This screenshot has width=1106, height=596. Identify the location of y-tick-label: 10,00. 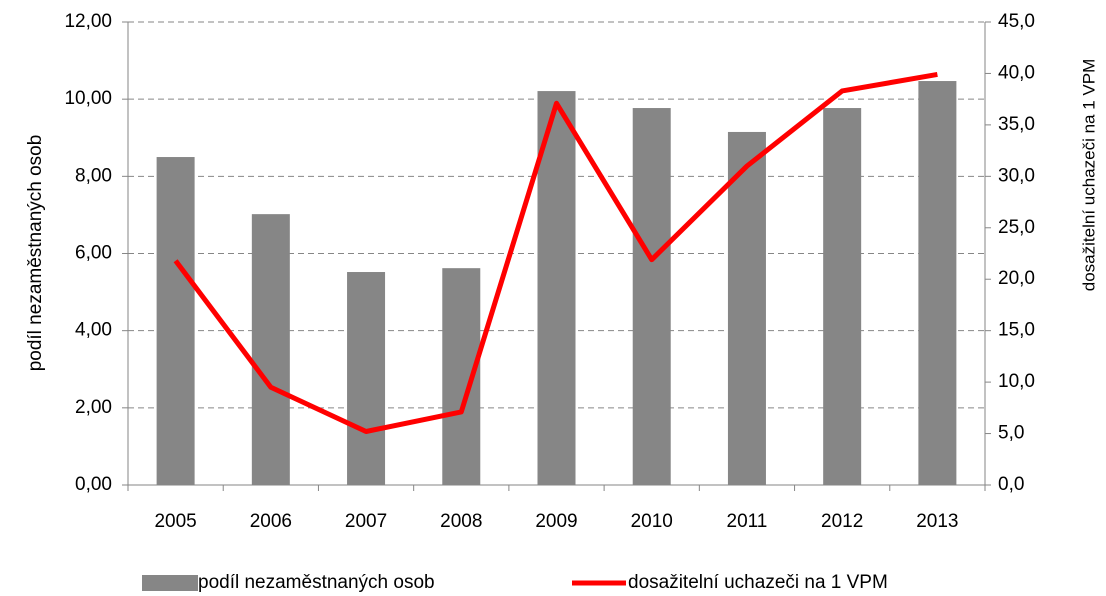
(88, 98).